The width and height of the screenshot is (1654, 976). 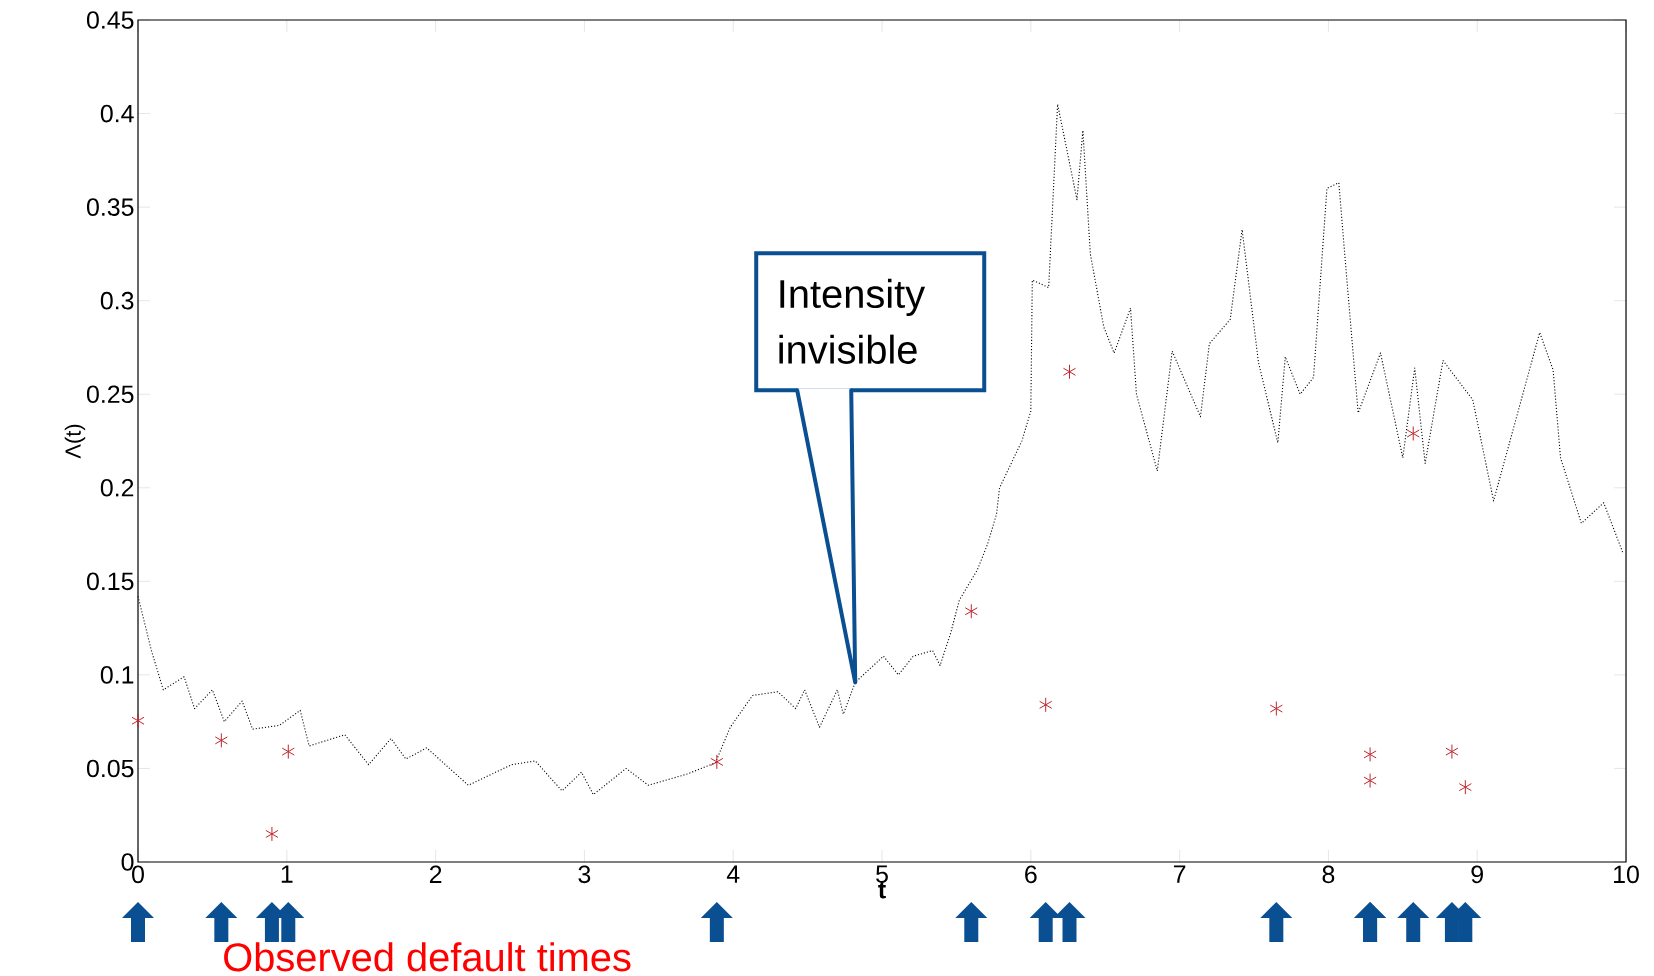 What do you see at coordinates (1179, 874) in the screenshot?
I see `x-tick-label: 7` at bounding box center [1179, 874].